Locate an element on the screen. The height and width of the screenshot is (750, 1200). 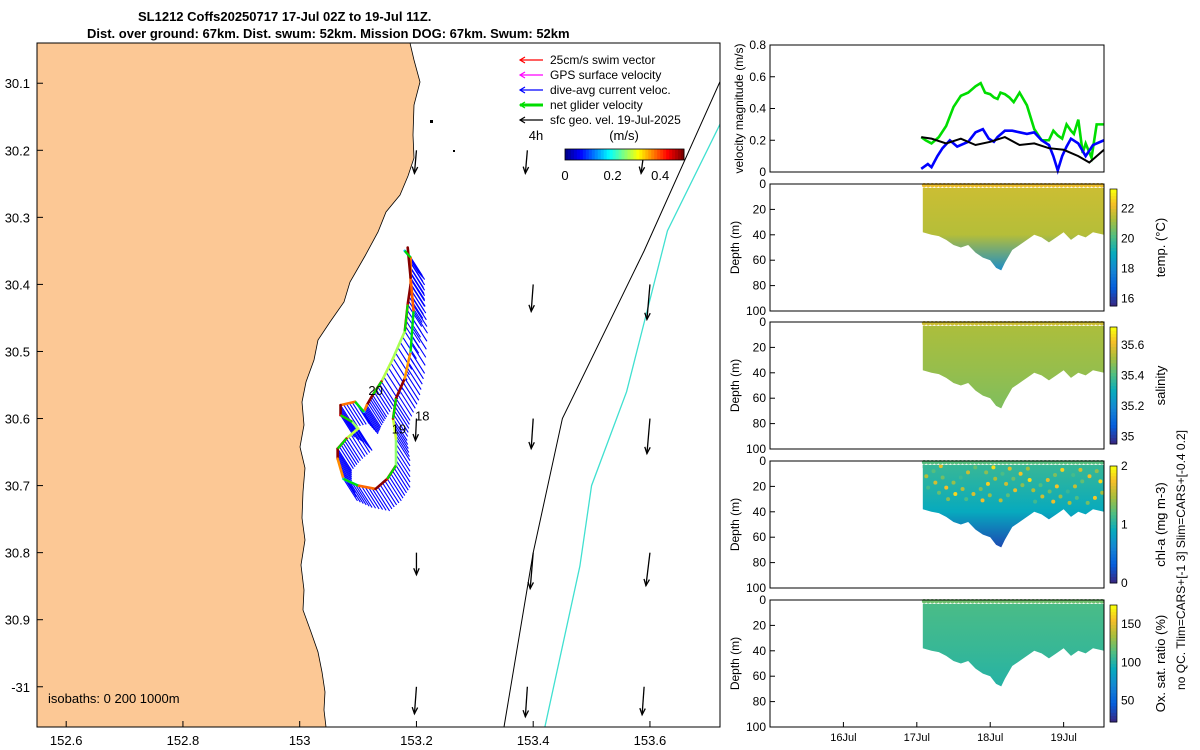
legend-label: dive-avg current veloc. is located at coordinates (610, 90).